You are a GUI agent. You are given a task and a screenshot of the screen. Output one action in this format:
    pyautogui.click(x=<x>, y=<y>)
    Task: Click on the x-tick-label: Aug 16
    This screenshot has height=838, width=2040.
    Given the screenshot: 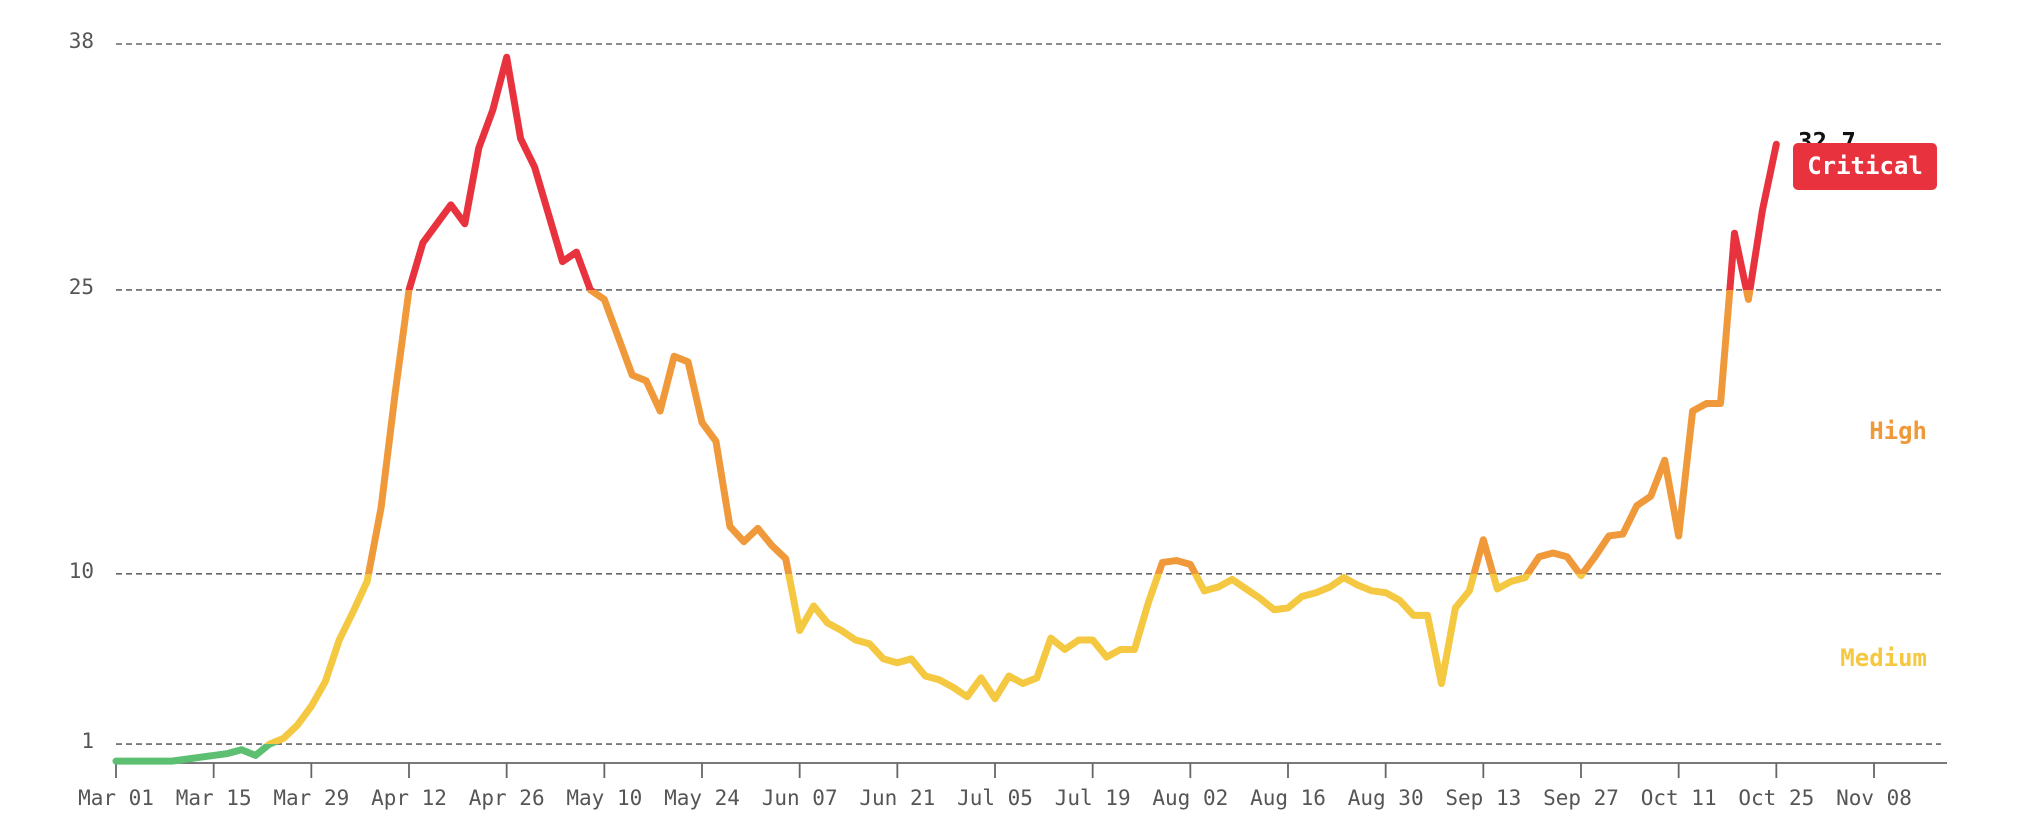 What is the action you would take?
    pyautogui.click(x=1288, y=798)
    